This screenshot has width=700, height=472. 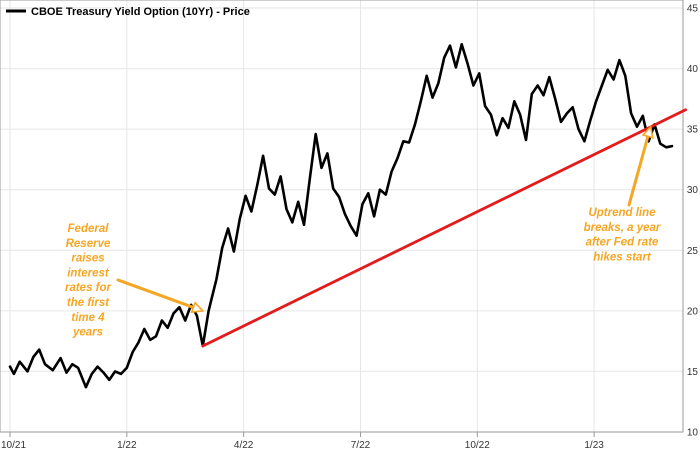 I want to click on annotation-text-line: rates for, so click(x=88, y=288).